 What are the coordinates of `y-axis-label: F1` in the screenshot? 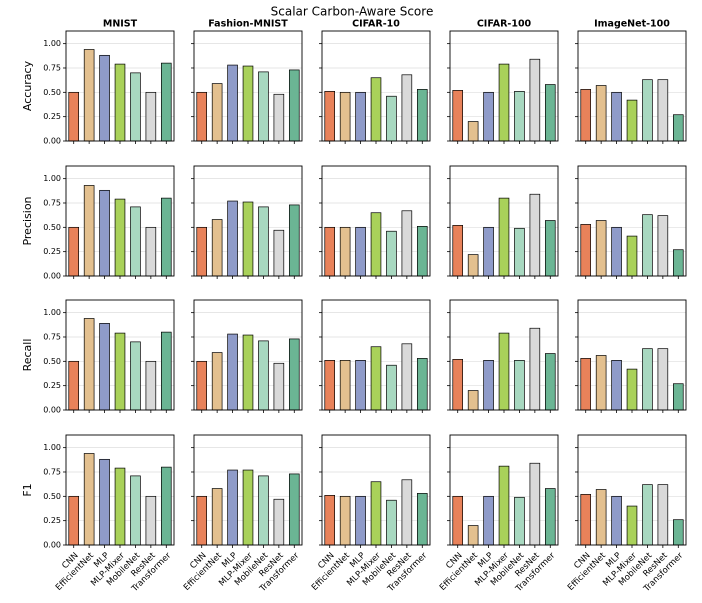 It's located at (27, 489).